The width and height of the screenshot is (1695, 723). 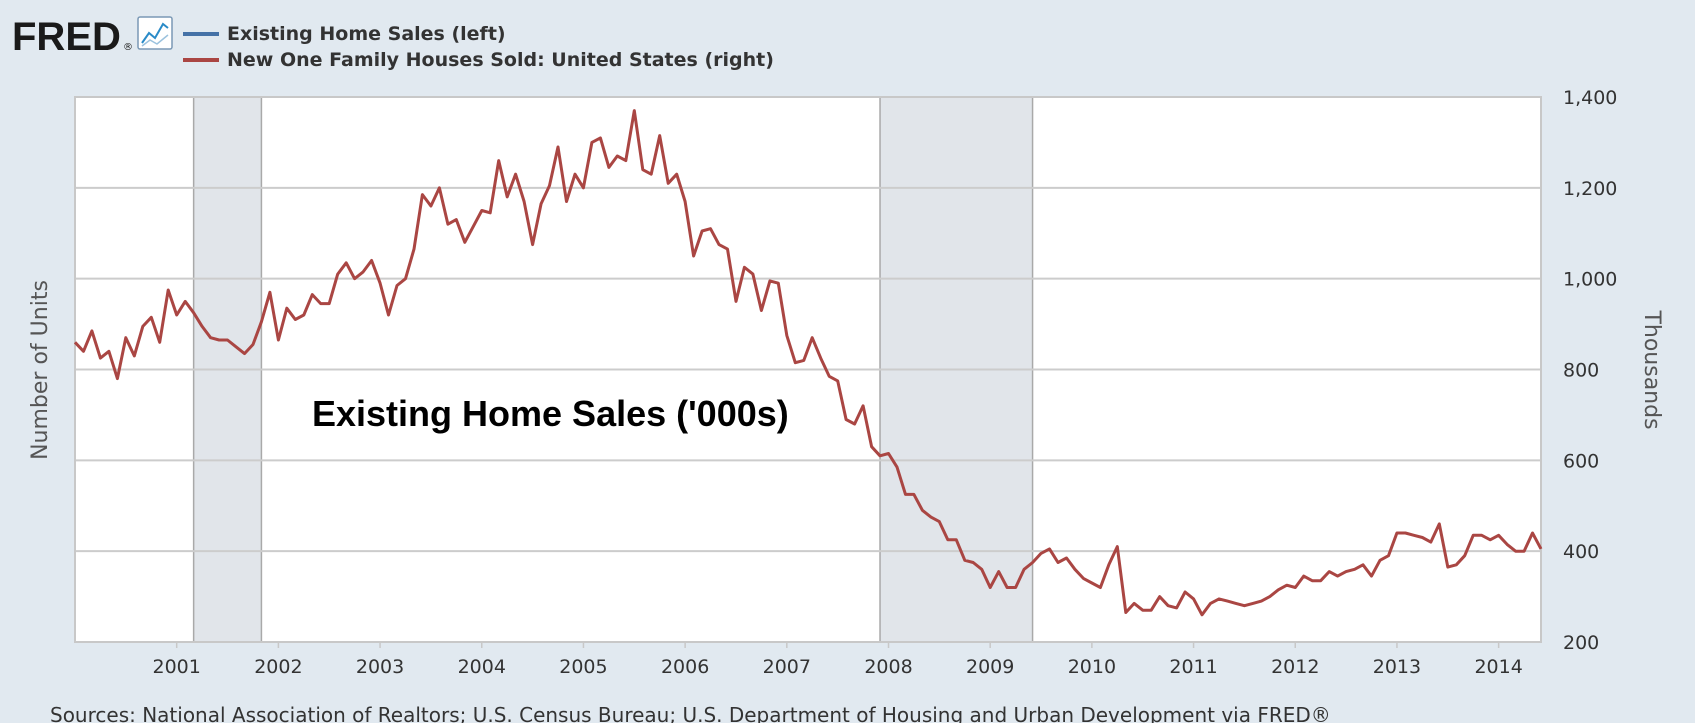 I want to click on x-tick-label: 2009, so click(x=990, y=667).